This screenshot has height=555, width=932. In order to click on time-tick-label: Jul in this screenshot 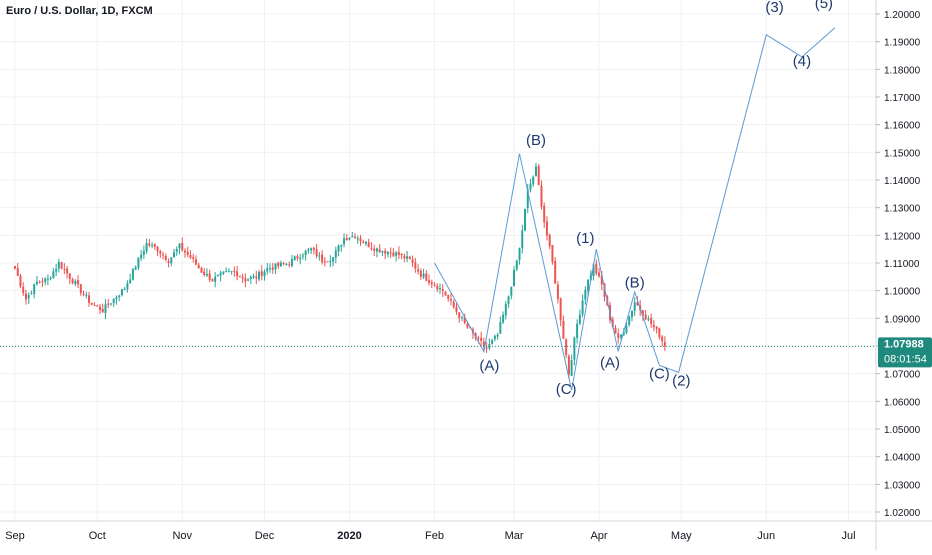, I will do `click(849, 536)`.